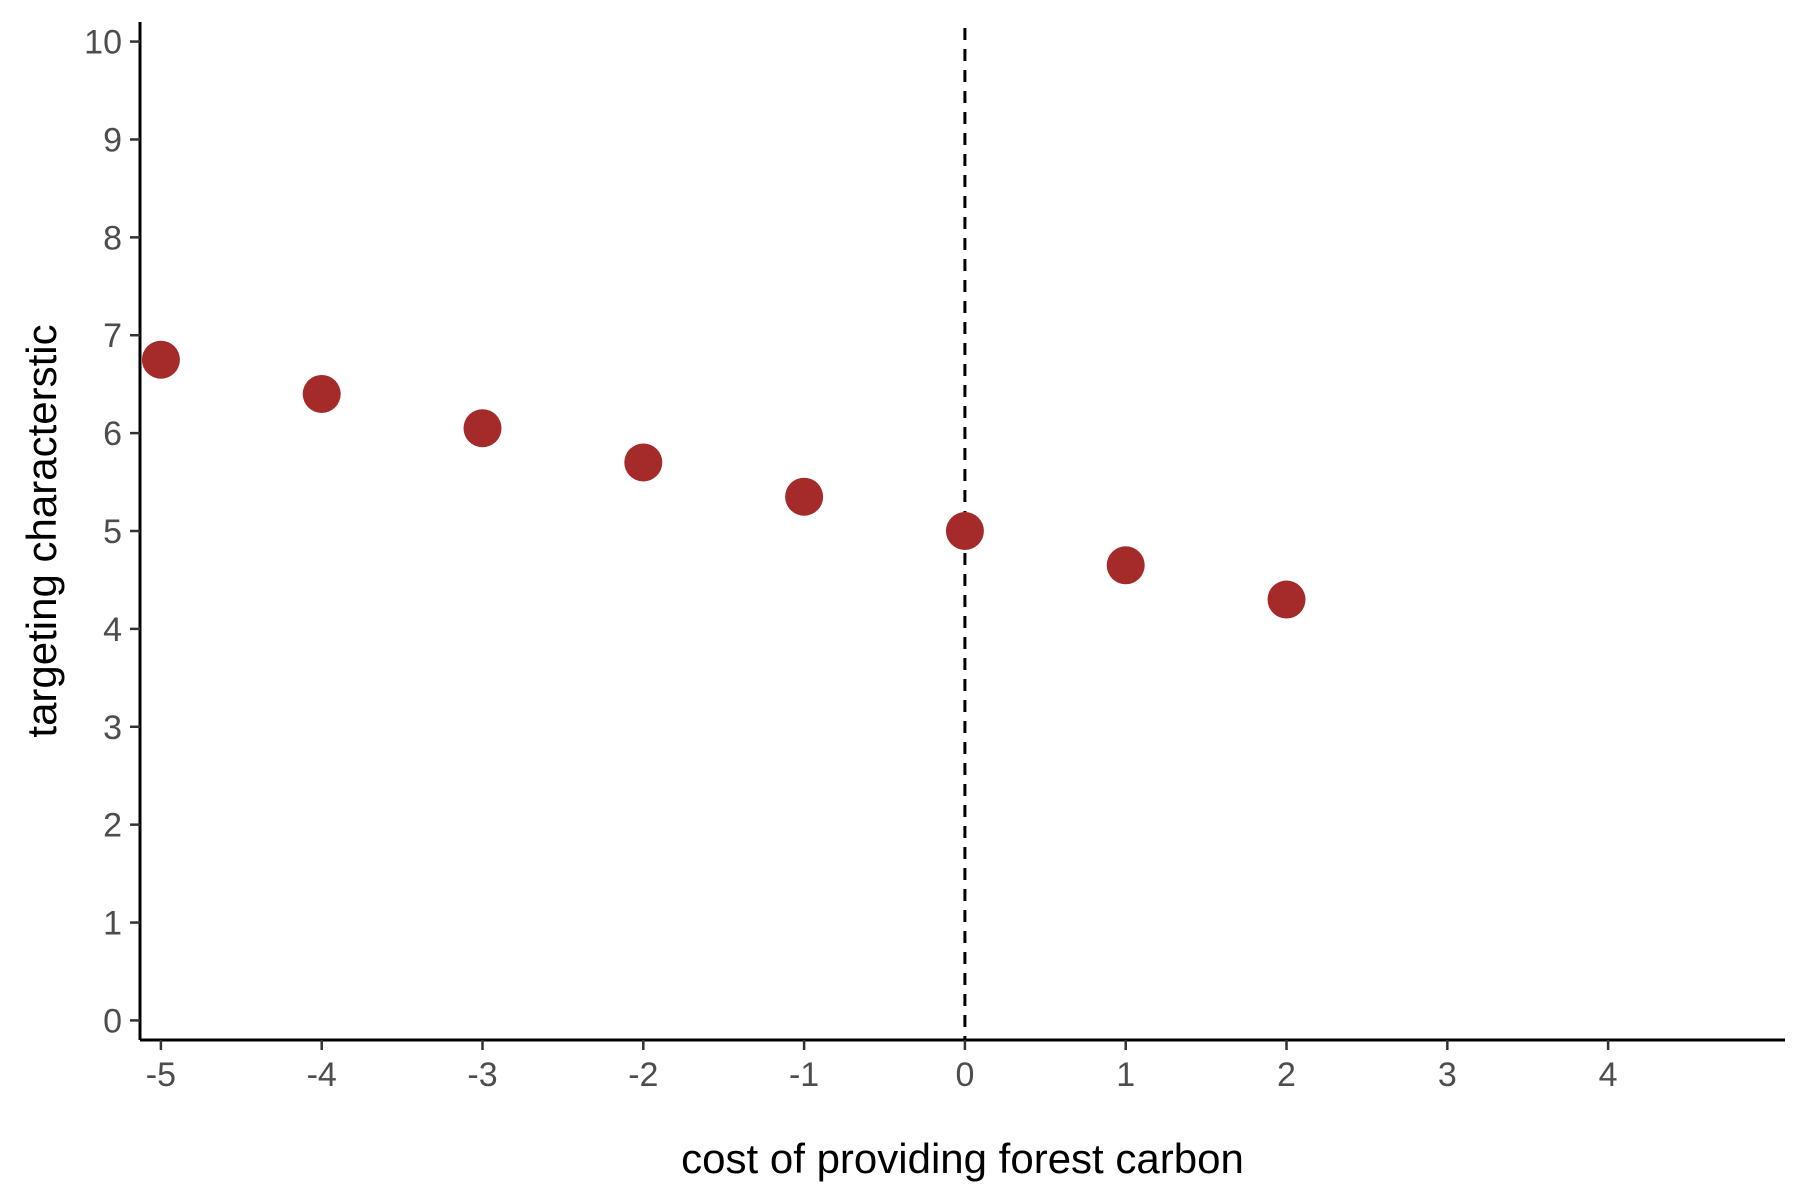 This screenshot has height=1200, width=1800. I want to click on y-tick-label: 5, so click(112, 532).